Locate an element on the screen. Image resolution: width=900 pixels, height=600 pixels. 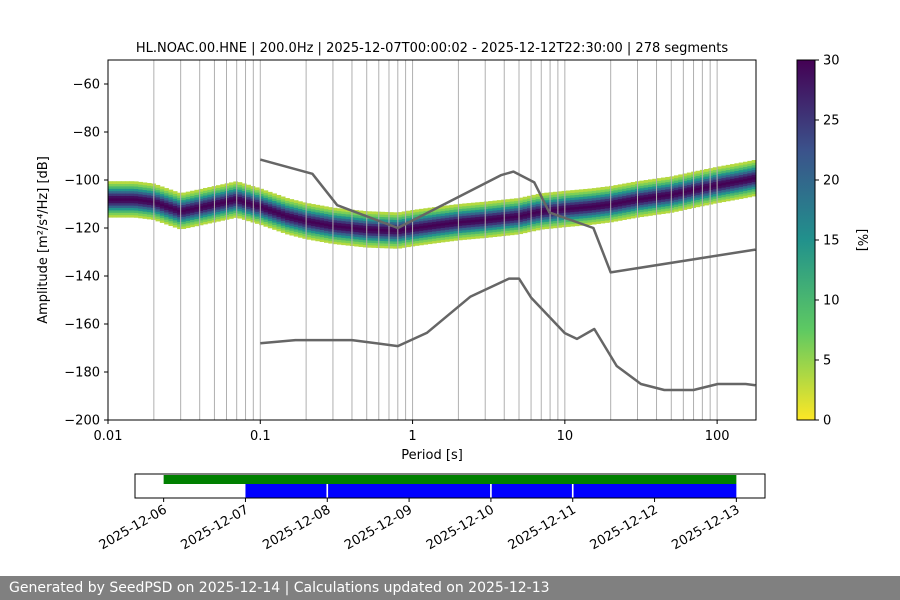
y-tick-label: −120 is located at coordinates (82, 229).